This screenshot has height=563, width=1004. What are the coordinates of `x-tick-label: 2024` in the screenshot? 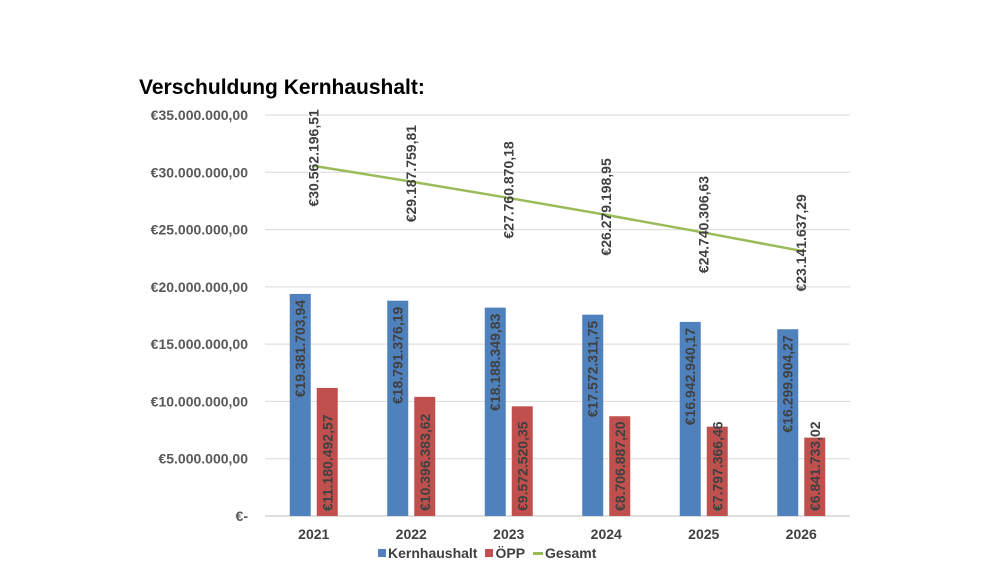 It's located at (606, 534).